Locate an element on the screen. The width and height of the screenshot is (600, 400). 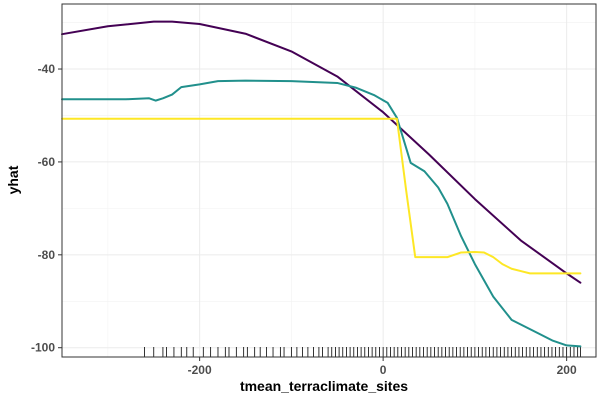
y-tick-label: -80 is located at coordinates (47, 255).